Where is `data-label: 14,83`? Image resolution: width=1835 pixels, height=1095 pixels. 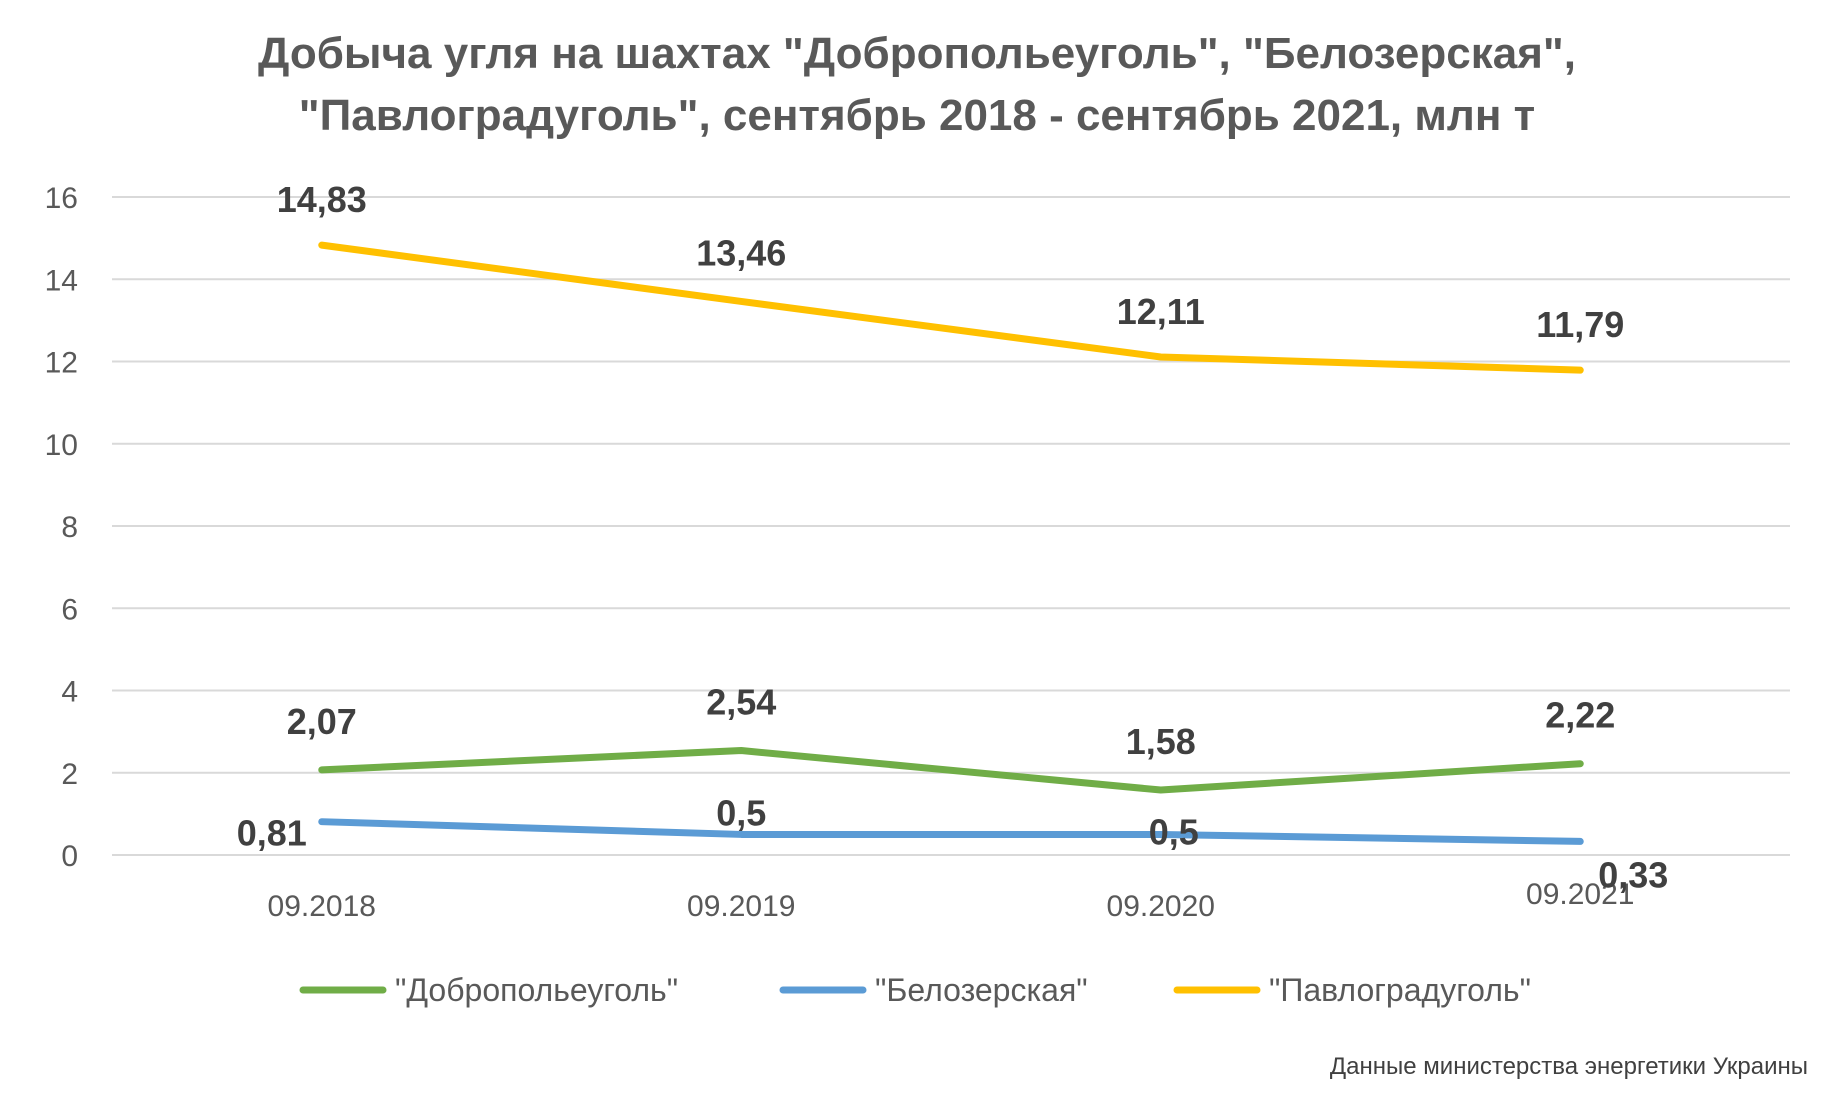
data-label: 14,83 is located at coordinates (322, 199).